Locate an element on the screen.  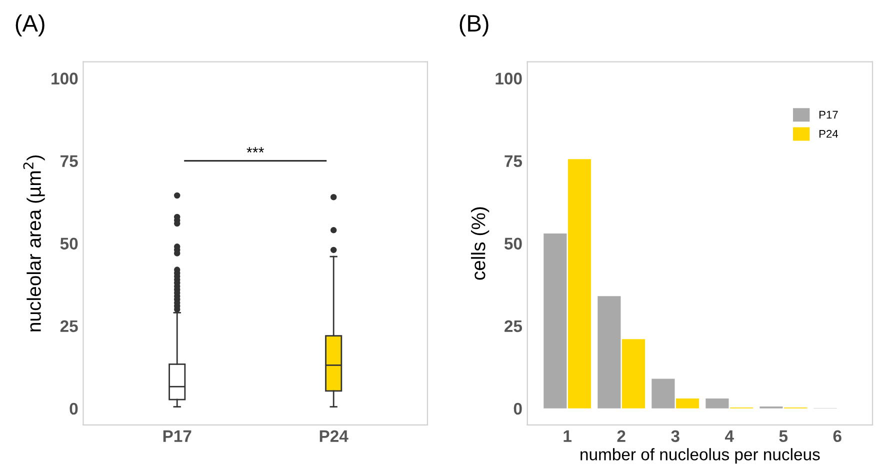
annotation: *** is located at coordinates (255, 150).